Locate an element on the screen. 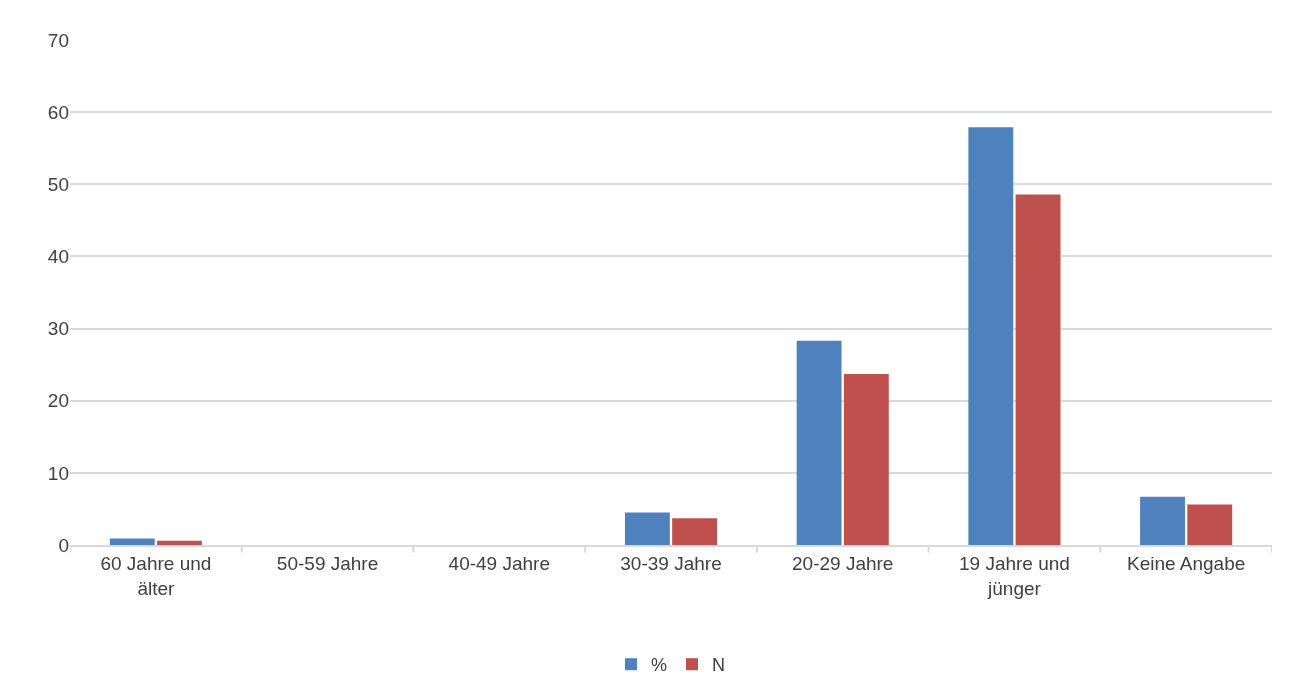 This screenshot has height=695, width=1302. y-tick-label: 30 is located at coordinates (58, 329).